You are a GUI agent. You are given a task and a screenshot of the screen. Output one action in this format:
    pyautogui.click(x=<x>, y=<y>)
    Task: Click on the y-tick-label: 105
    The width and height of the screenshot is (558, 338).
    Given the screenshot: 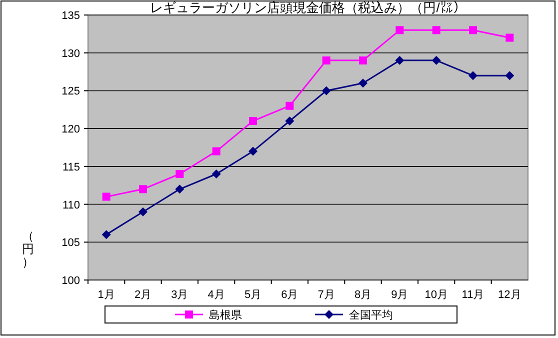 What is the action you would take?
    pyautogui.click(x=71, y=243)
    